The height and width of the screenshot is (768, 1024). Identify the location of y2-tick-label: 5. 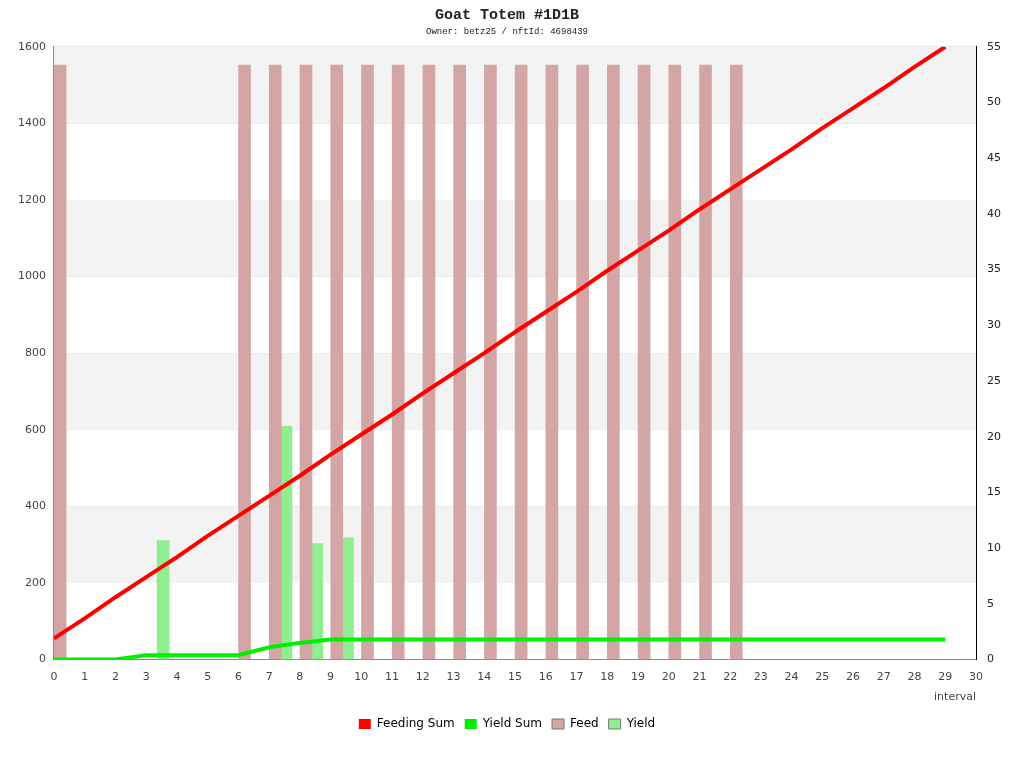
(990, 603).